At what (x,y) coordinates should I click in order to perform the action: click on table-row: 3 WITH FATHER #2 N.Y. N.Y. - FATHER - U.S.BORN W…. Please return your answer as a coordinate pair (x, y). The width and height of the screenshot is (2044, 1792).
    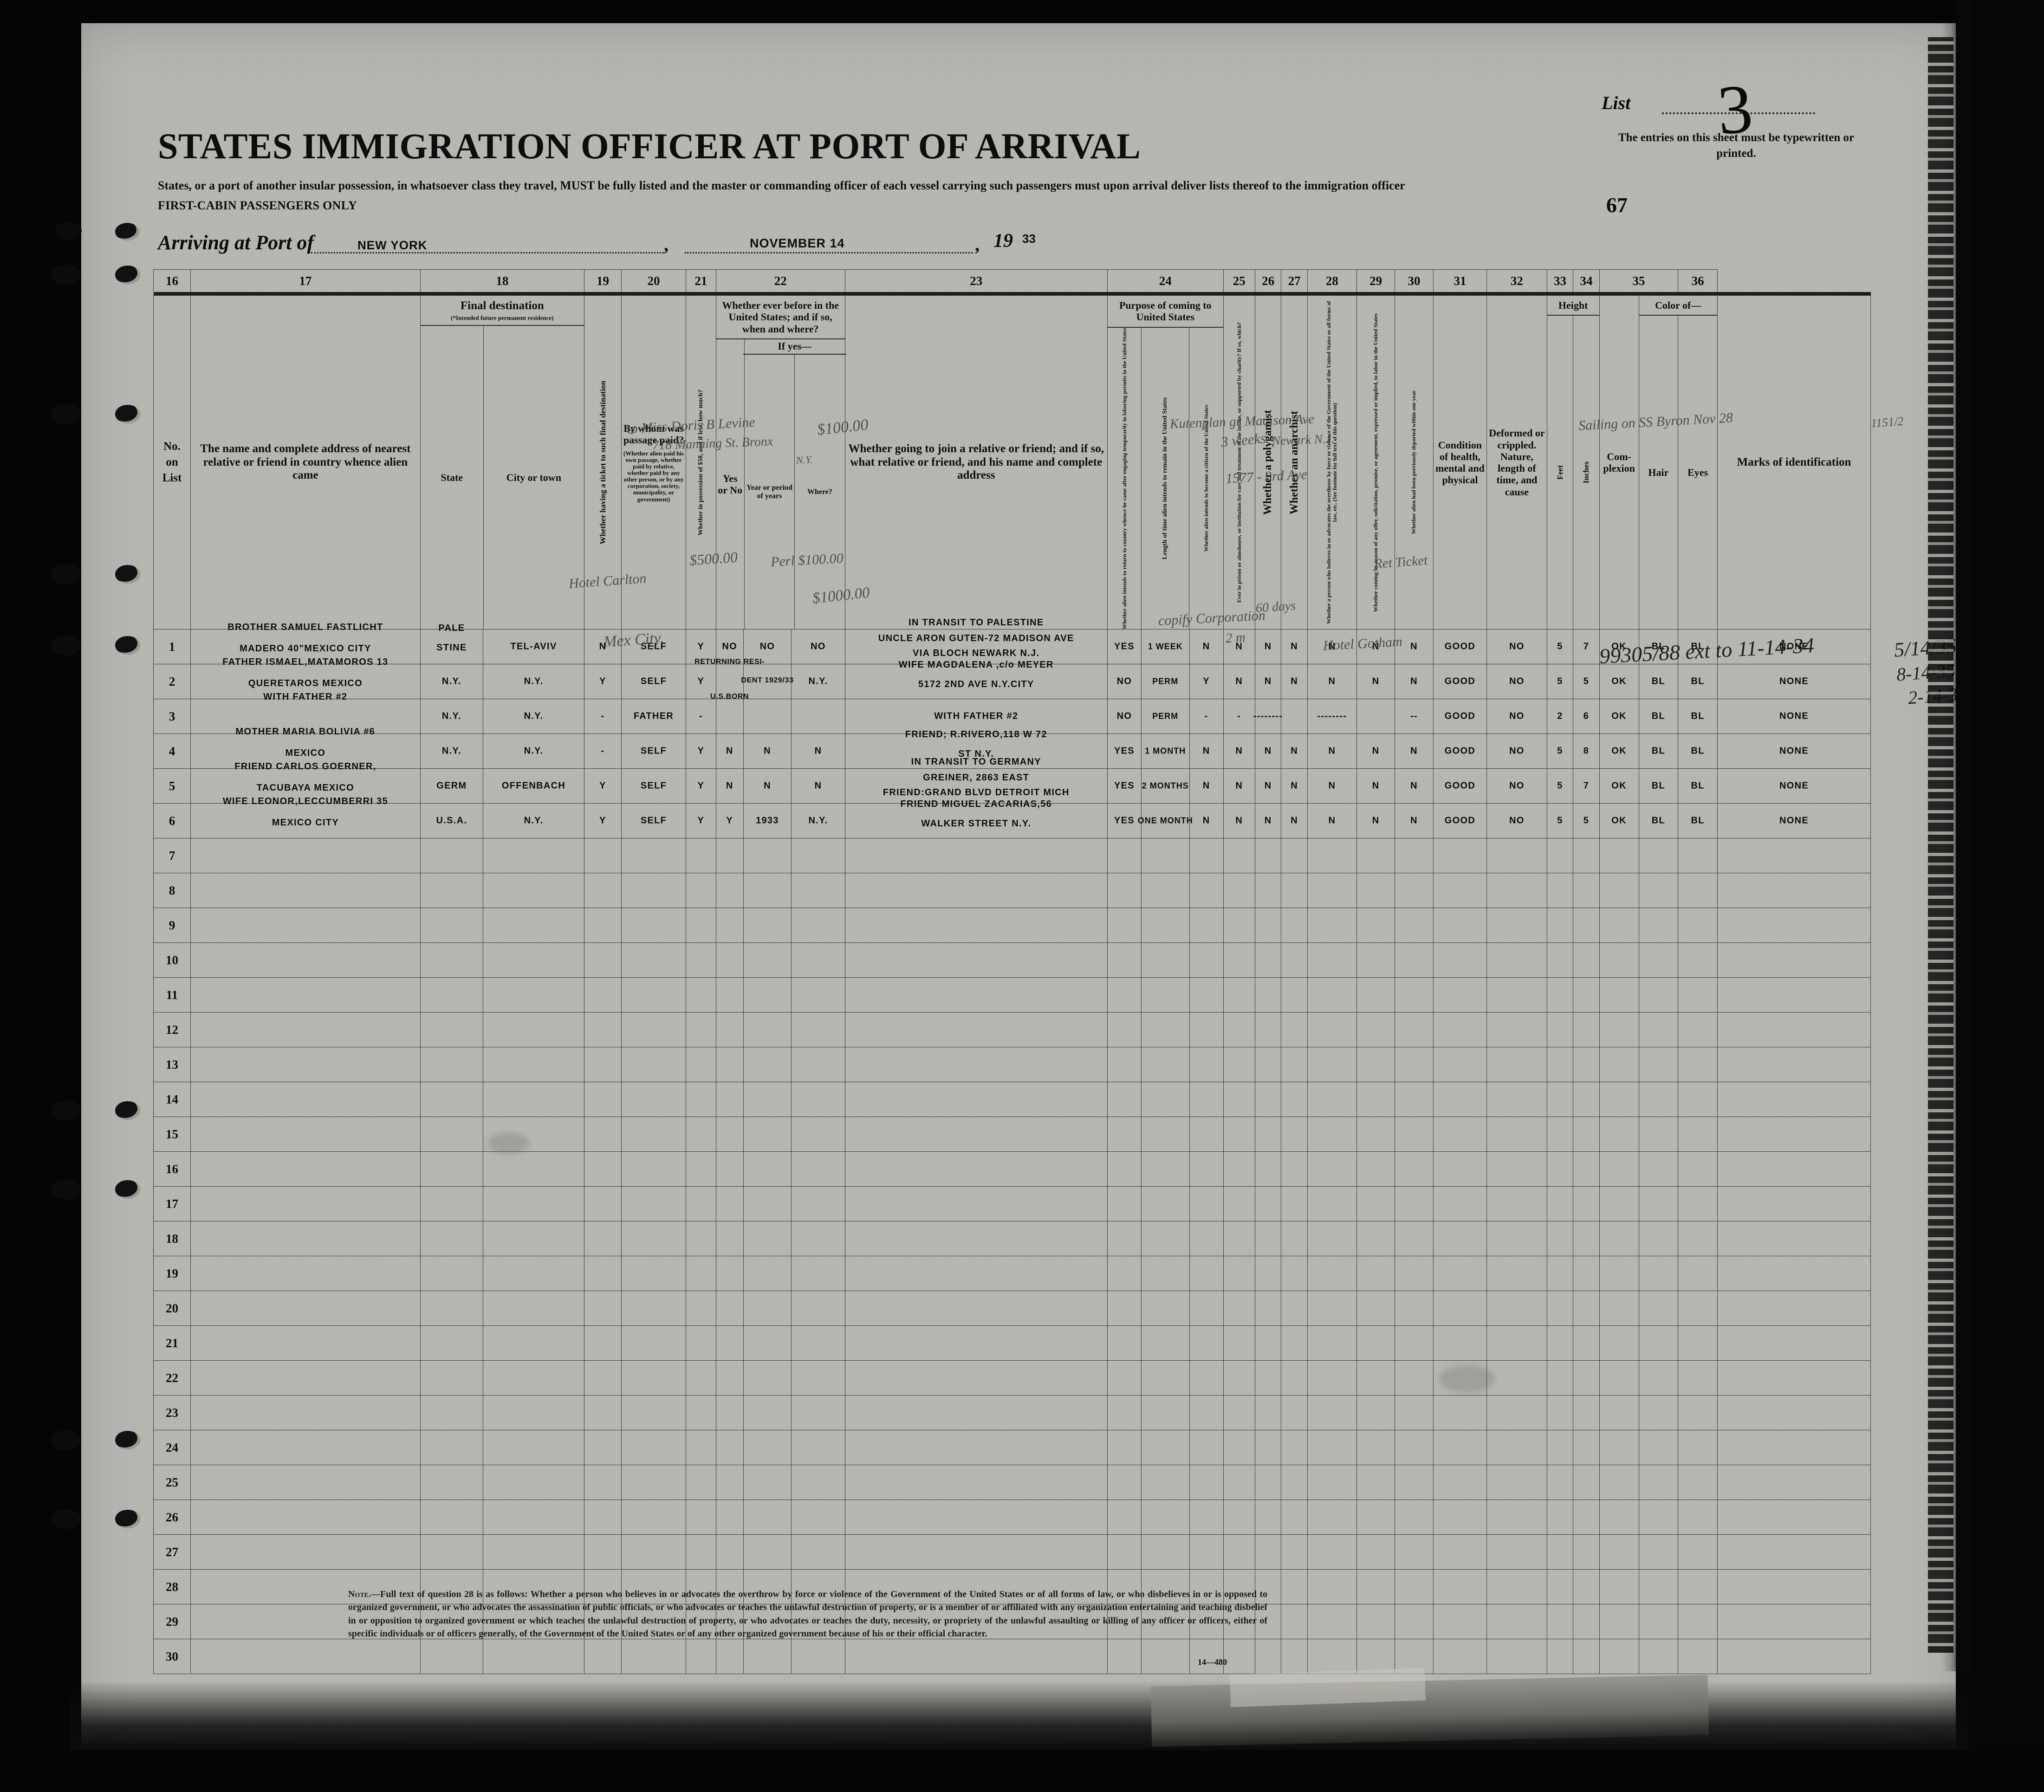
    Looking at the image, I should click on (1012, 713).